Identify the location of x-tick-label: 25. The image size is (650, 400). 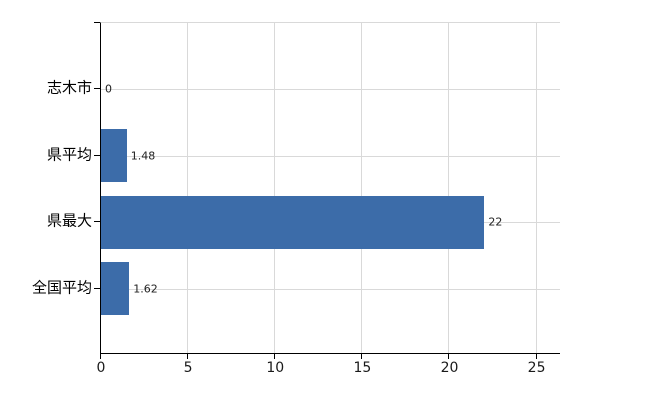
(536, 368).